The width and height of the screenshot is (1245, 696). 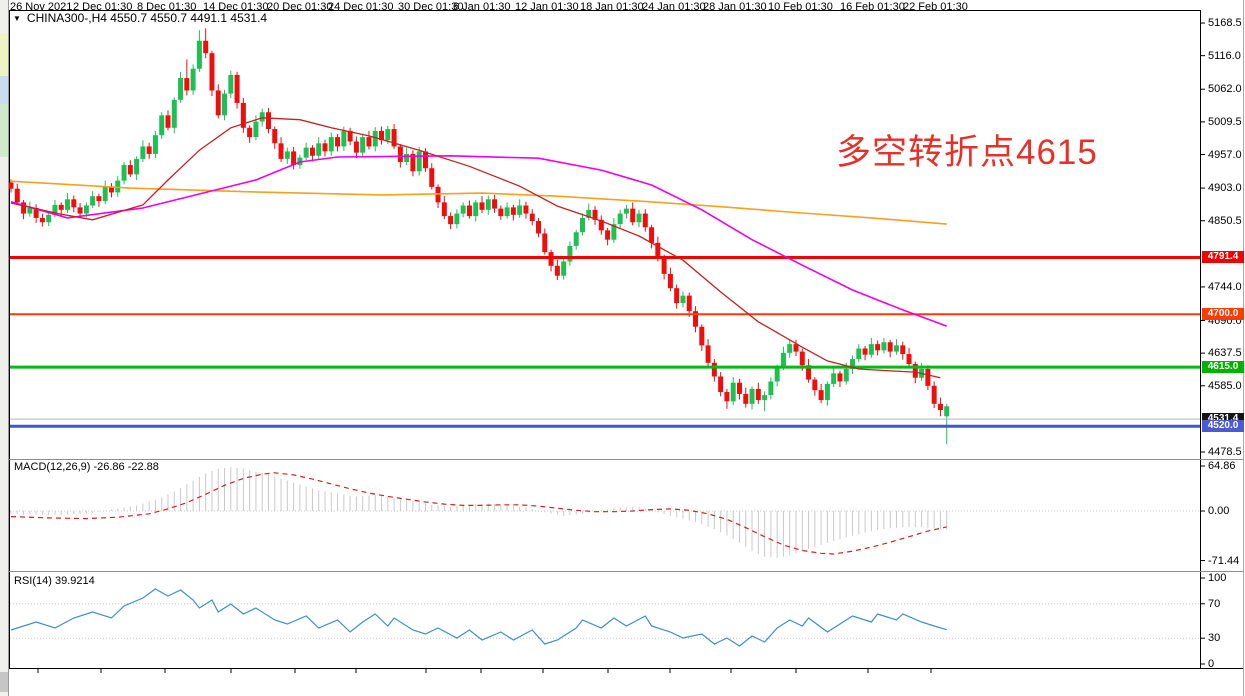 What do you see at coordinates (872, 7) in the screenshot?
I see `time-axis-label: 16 Feb 01:30` at bounding box center [872, 7].